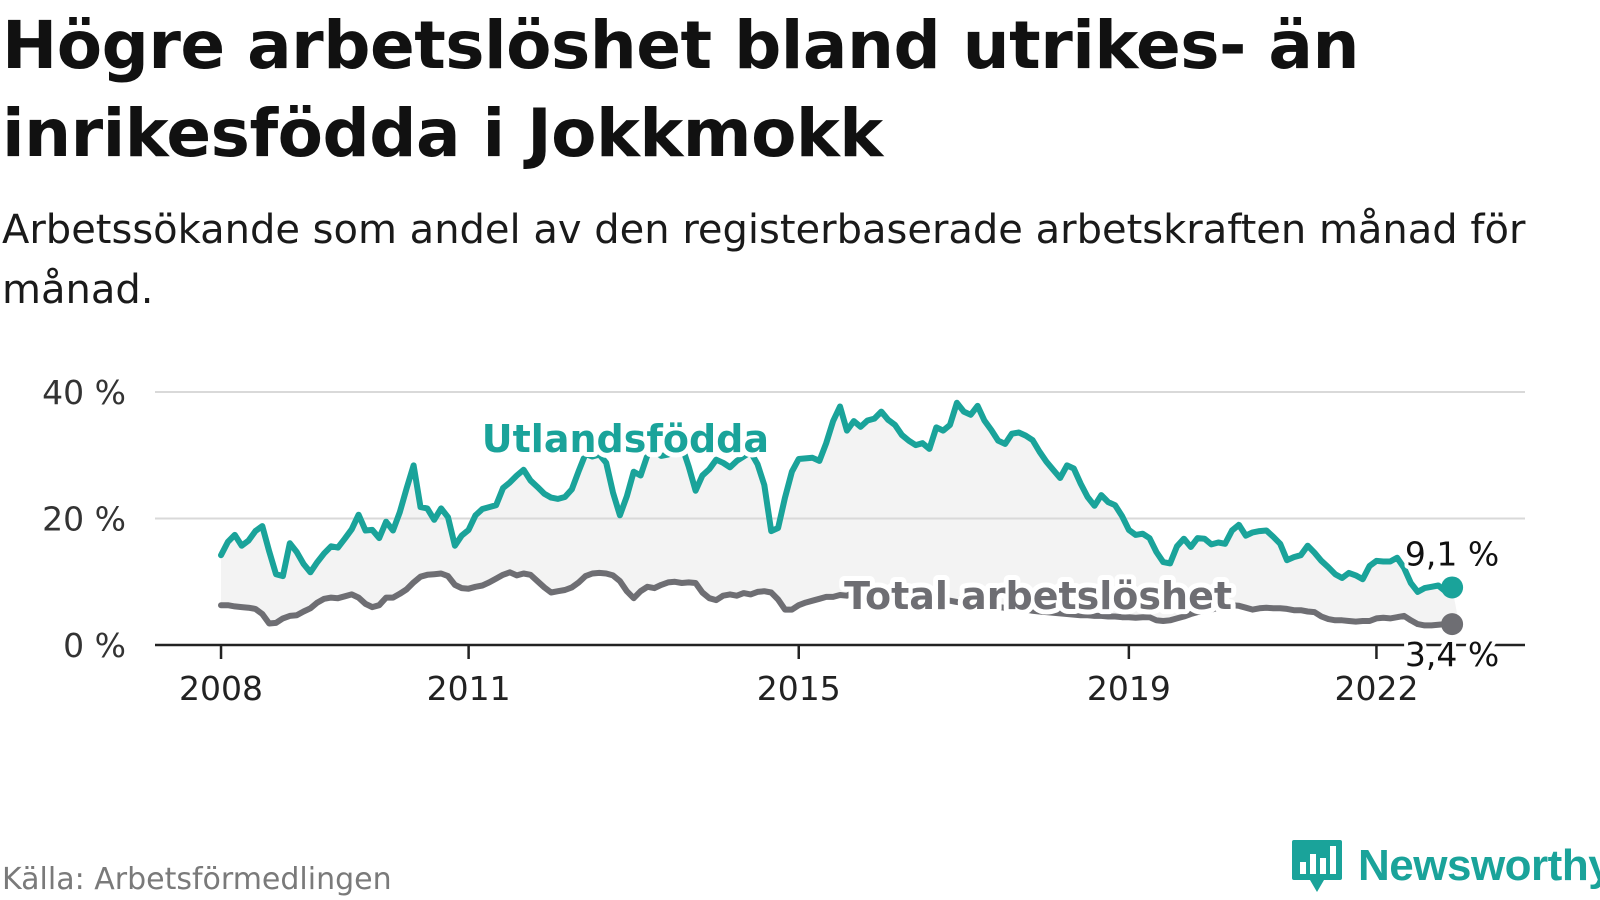 Image resolution: width=1600 pixels, height=900 pixels. Describe the element at coordinates (1452, 624) in the screenshot. I see `total-end-marker` at that location.